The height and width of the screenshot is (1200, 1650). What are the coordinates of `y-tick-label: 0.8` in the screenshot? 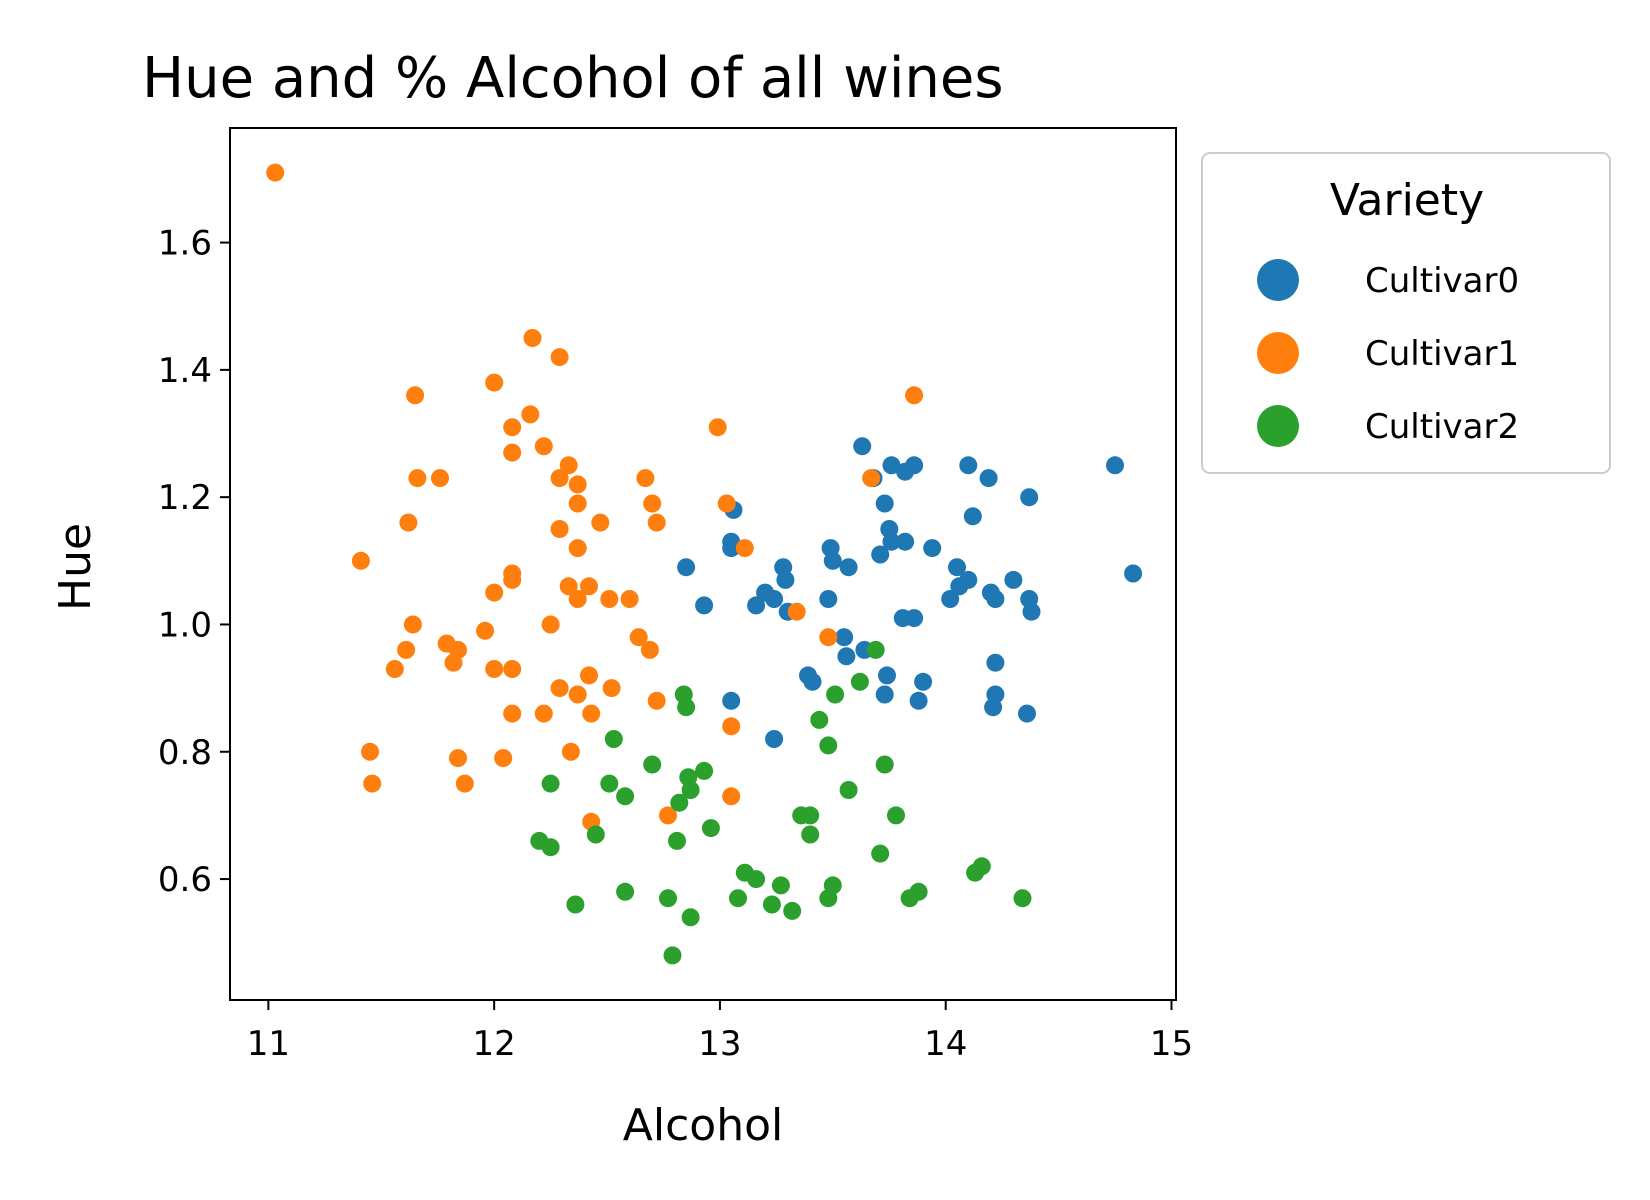 It's located at (185, 753).